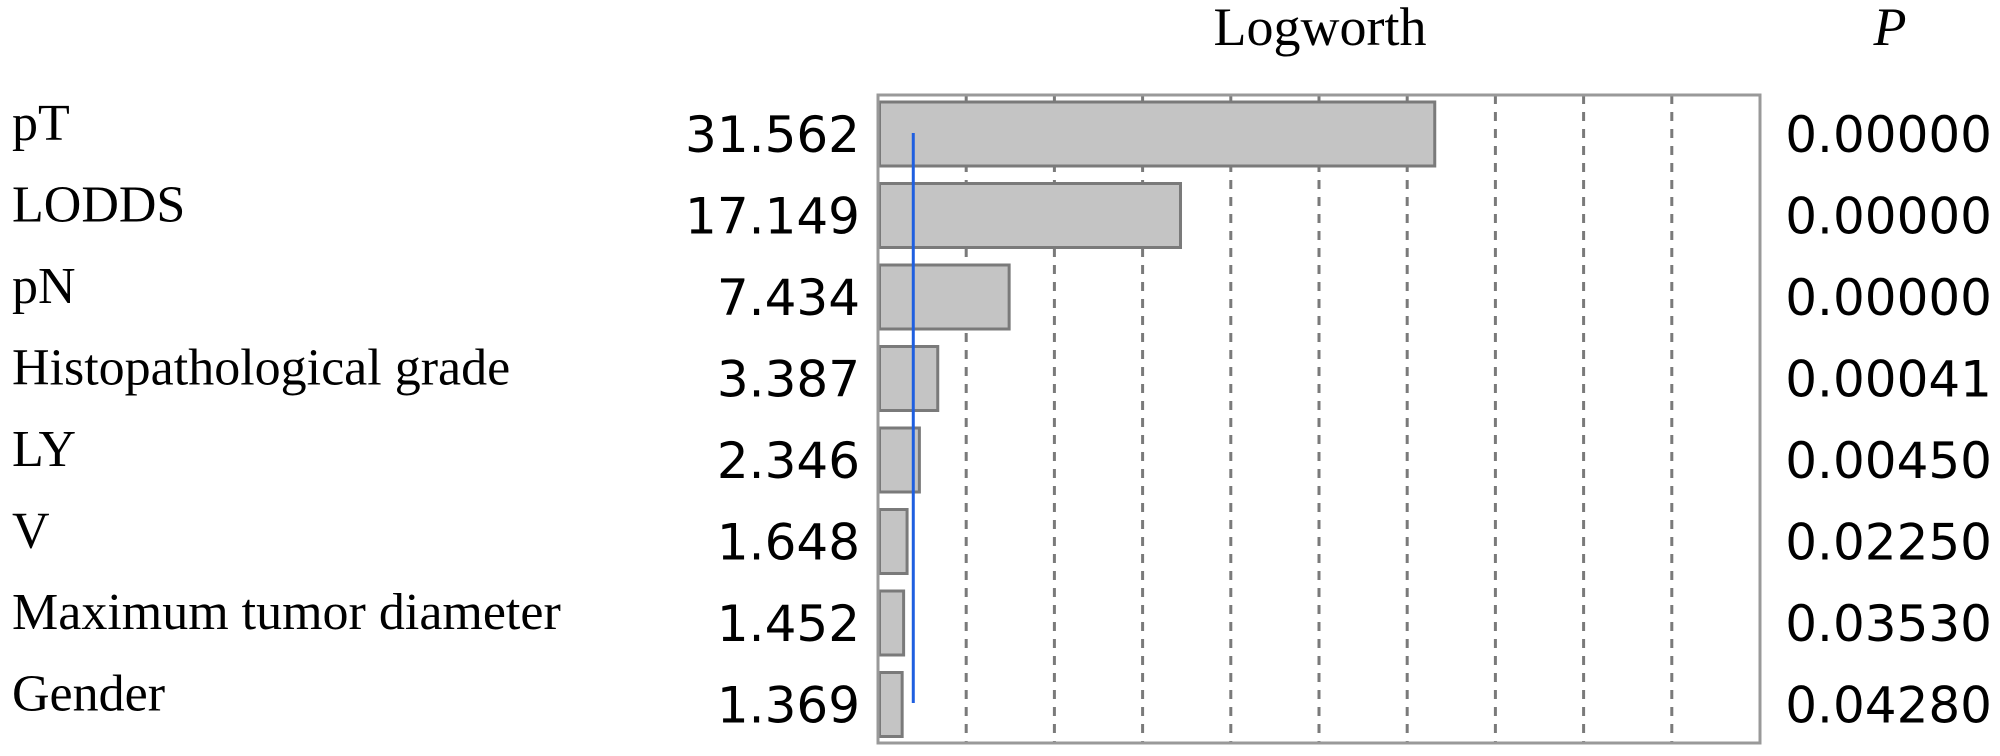 The image size is (2000, 756). I want to click on category-label-5: LY, so click(44, 449).